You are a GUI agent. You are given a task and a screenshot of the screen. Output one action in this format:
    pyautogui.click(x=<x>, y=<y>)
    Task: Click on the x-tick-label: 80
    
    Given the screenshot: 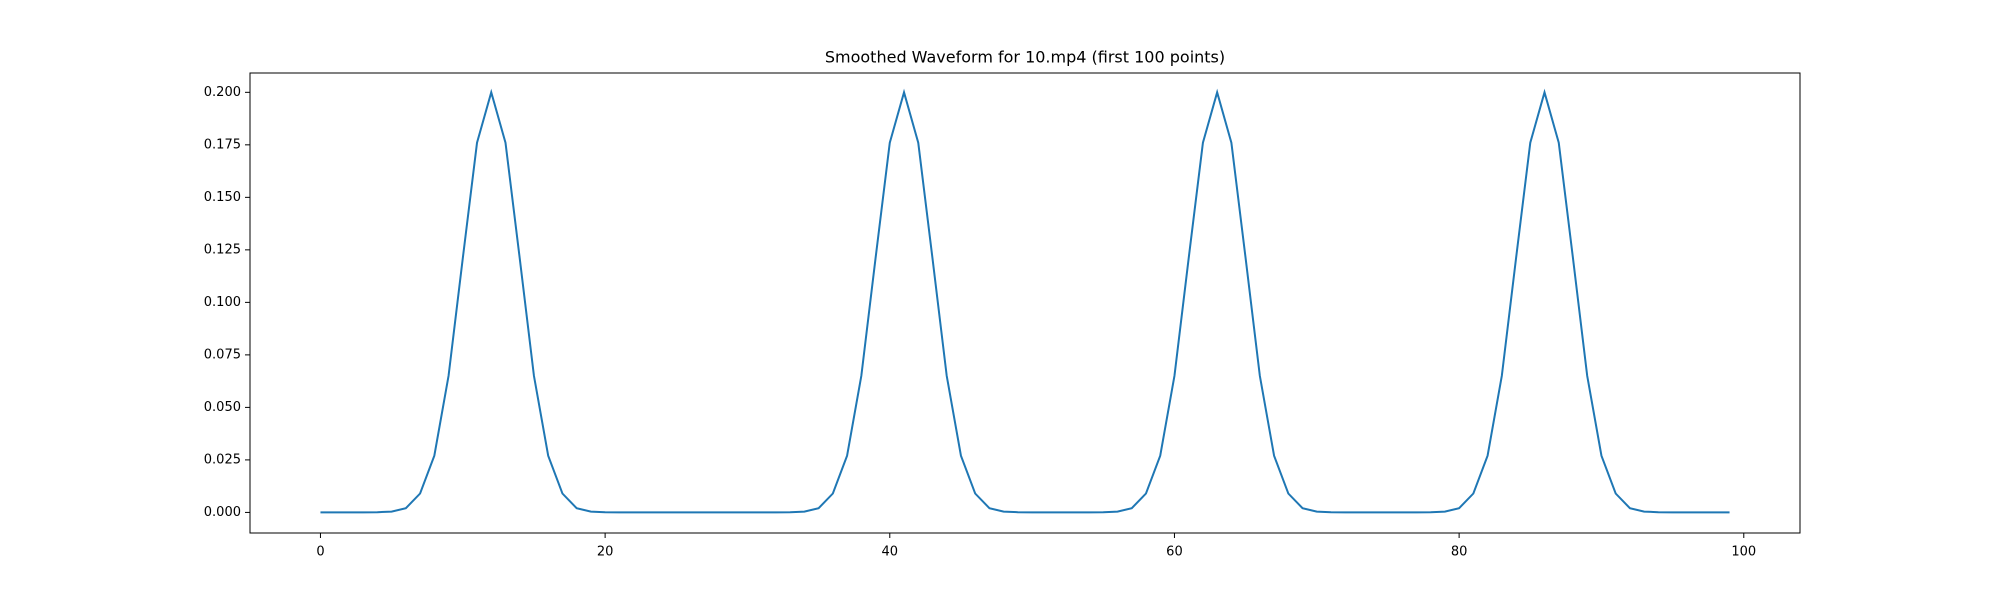 What is the action you would take?
    pyautogui.click(x=1459, y=552)
    